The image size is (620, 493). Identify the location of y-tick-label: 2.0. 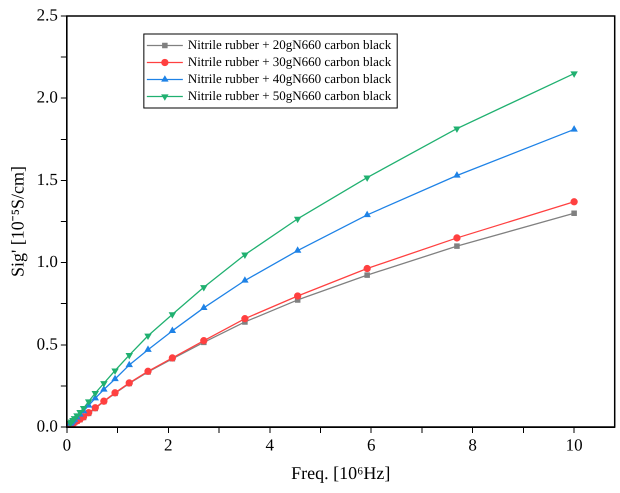
(47, 97).